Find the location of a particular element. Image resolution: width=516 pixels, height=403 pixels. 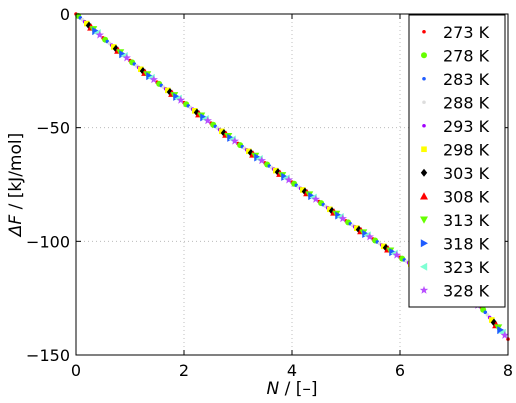

y-axis-symbol: ΔF is located at coordinates (16, 227).